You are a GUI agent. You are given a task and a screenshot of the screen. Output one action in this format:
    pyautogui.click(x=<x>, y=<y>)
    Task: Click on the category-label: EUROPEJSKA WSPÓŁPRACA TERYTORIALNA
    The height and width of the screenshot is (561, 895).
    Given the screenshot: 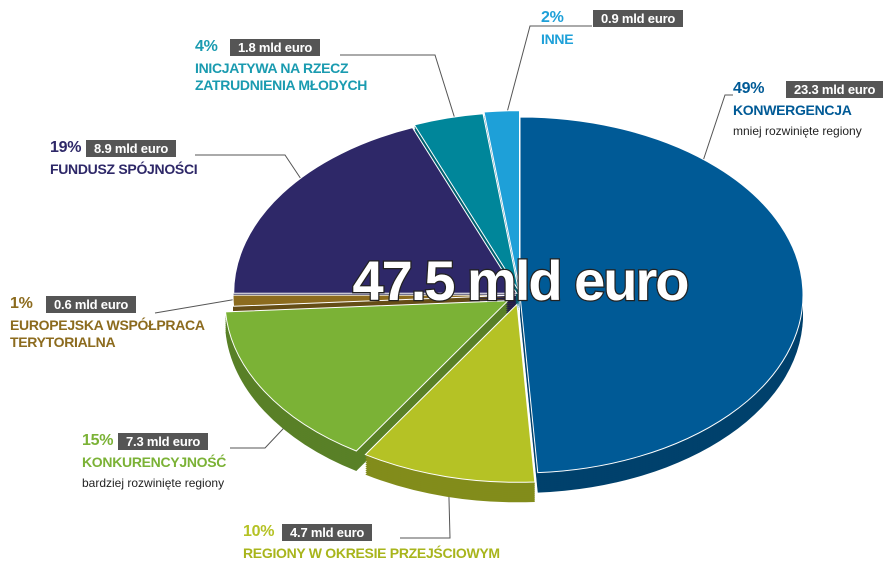 What is the action you would take?
    pyautogui.click(x=107, y=333)
    